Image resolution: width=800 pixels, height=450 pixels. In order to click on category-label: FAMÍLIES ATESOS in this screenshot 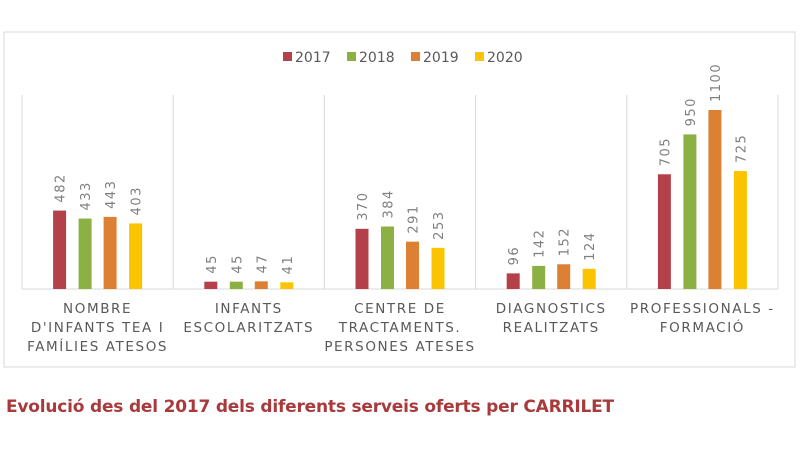, I will do `click(97, 346)`.